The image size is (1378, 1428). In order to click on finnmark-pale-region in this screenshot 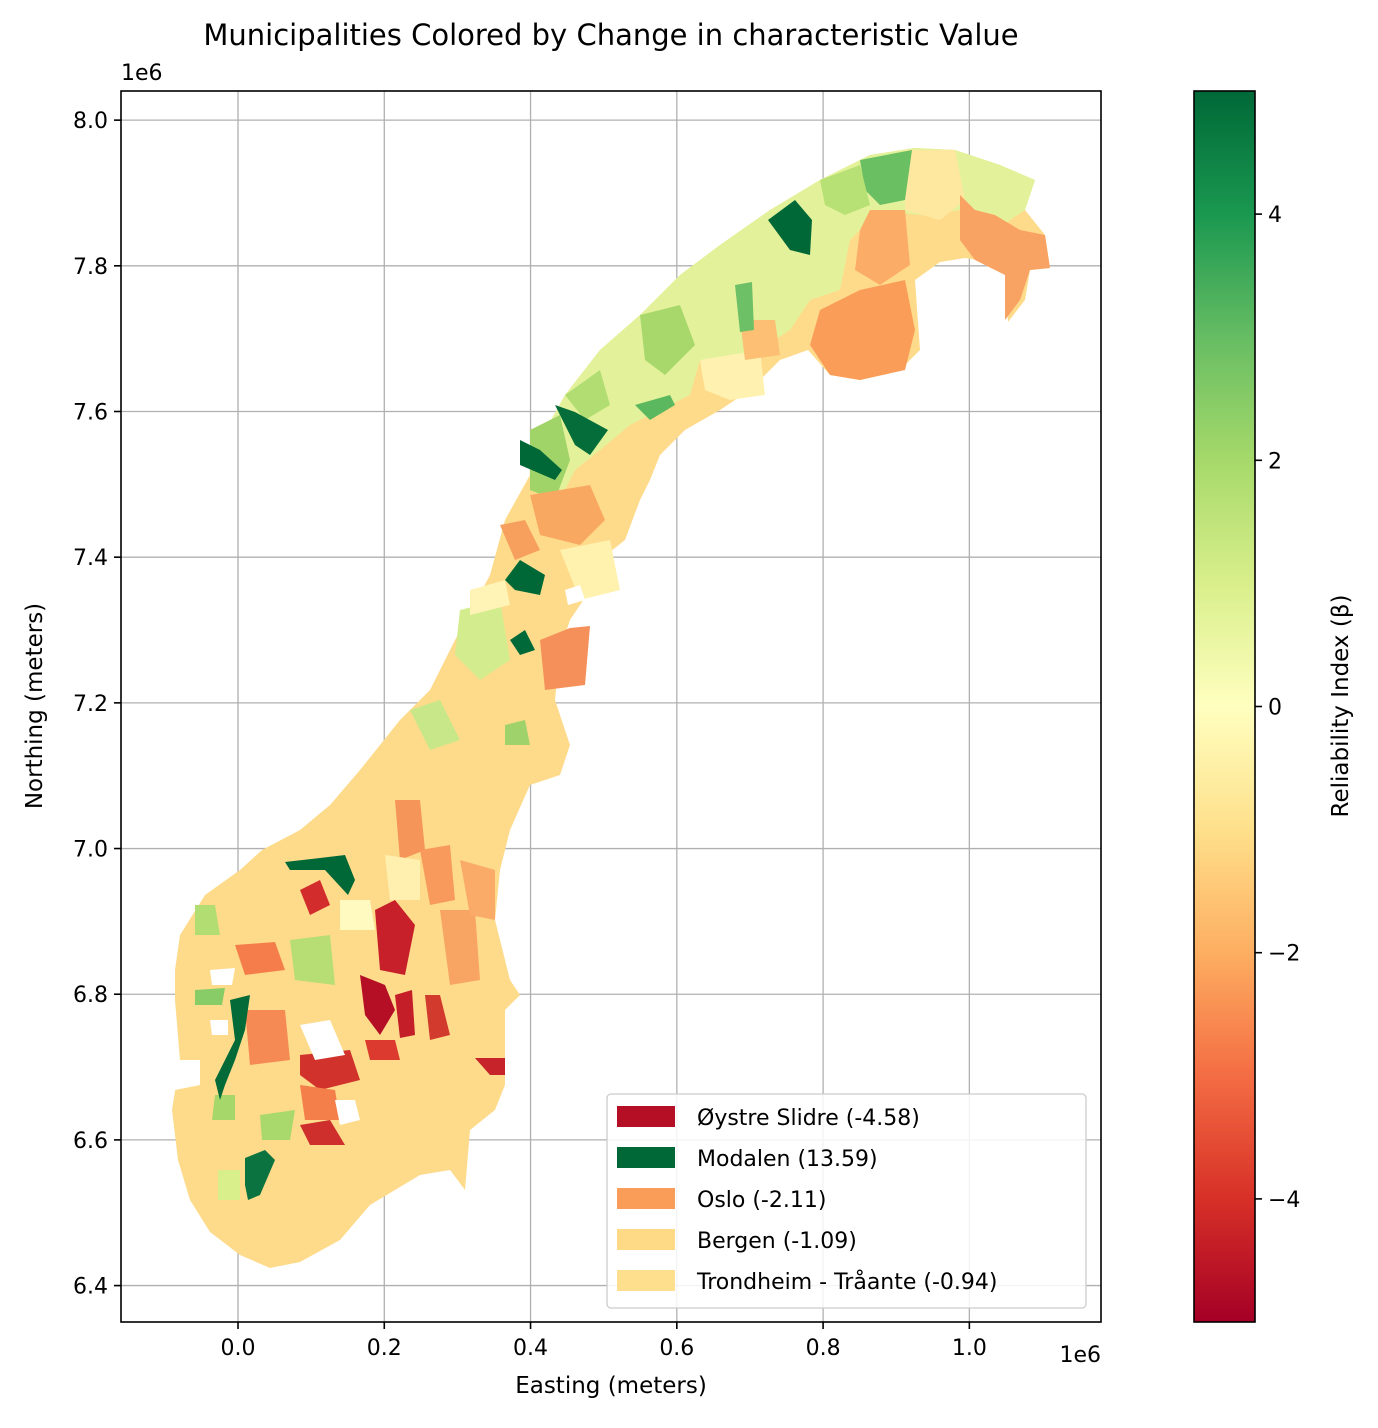, I will do `click(935, 185)`.